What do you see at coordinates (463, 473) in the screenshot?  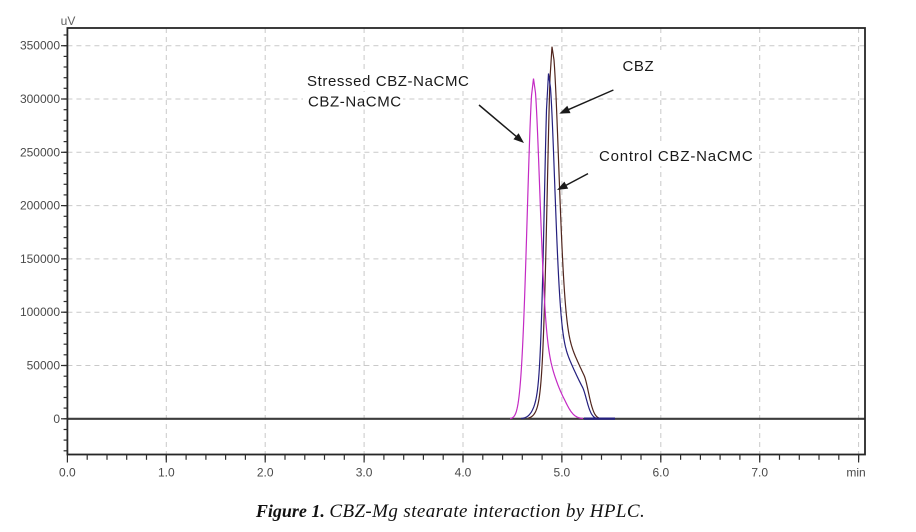 I see `svg-text: 4.0` at bounding box center [463, 473].